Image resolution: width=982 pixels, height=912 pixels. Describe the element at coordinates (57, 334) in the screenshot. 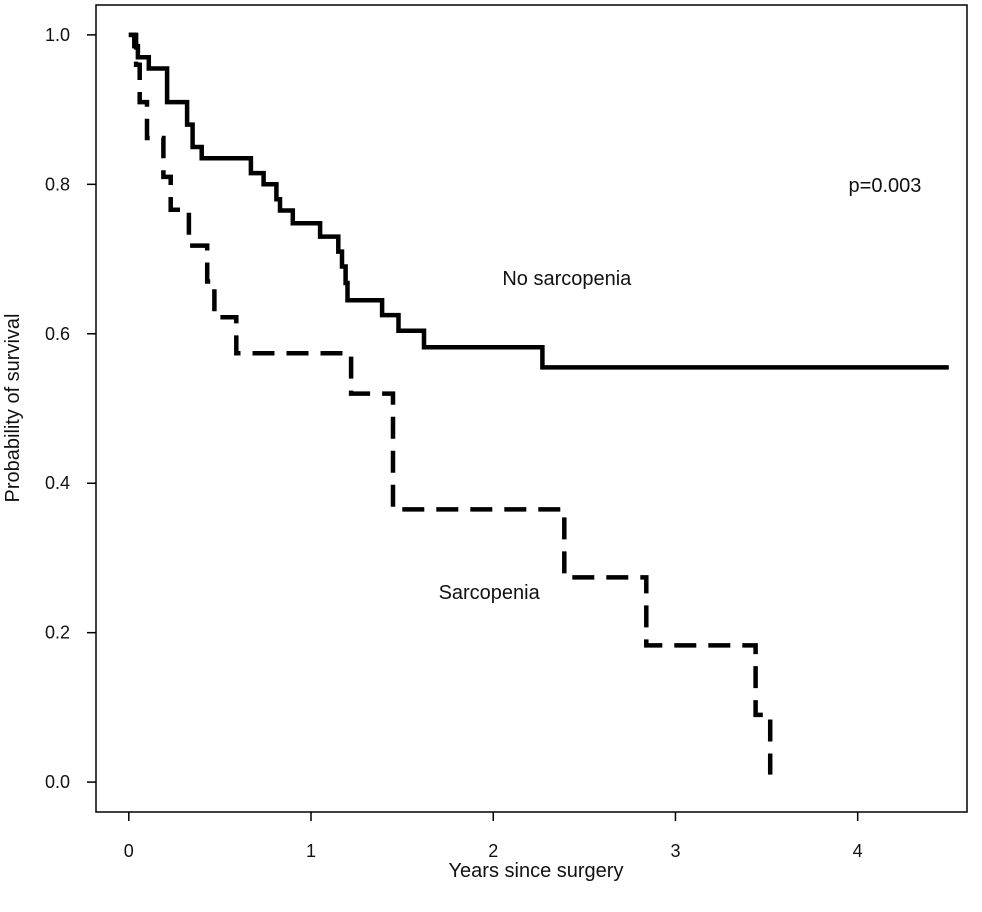

I see `y-tick-label: 0.6` at that location.